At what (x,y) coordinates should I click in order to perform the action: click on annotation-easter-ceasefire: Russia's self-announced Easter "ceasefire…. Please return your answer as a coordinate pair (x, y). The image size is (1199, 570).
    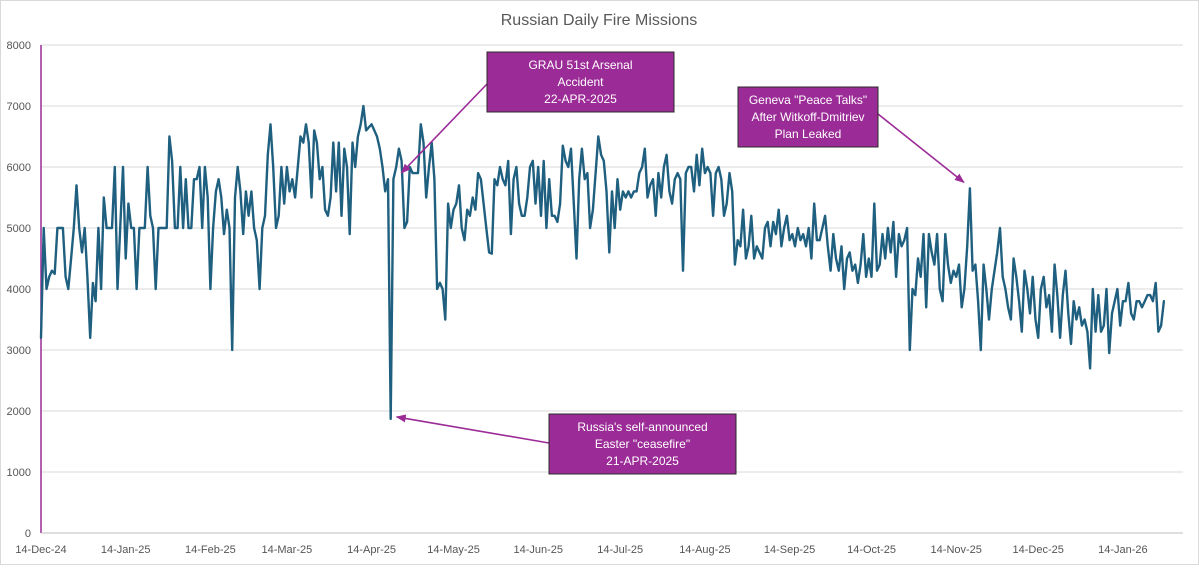
    Looking at the image, I should click on (566, 444).